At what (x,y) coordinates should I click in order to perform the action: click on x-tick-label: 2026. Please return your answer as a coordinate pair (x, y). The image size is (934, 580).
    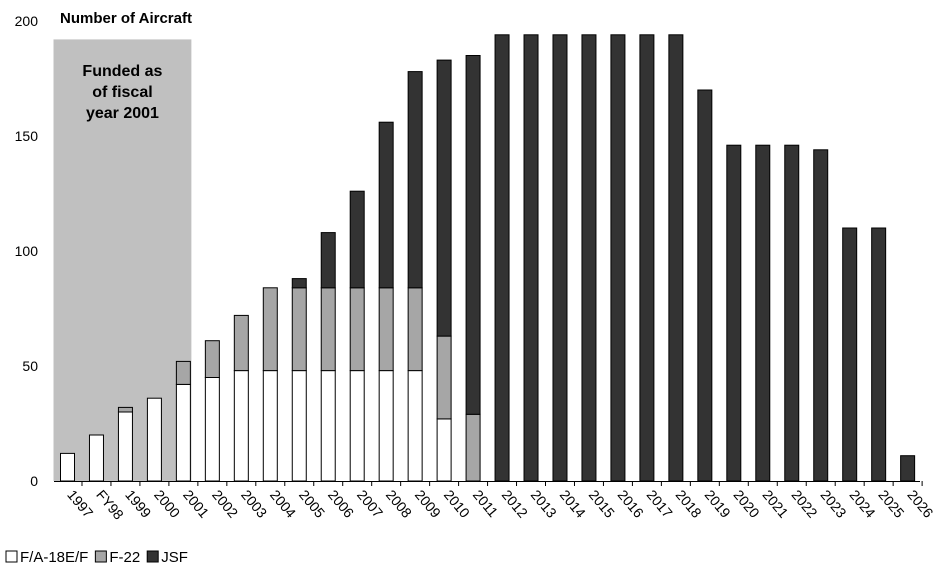
    Looking at the image, I should click on (919, 504).